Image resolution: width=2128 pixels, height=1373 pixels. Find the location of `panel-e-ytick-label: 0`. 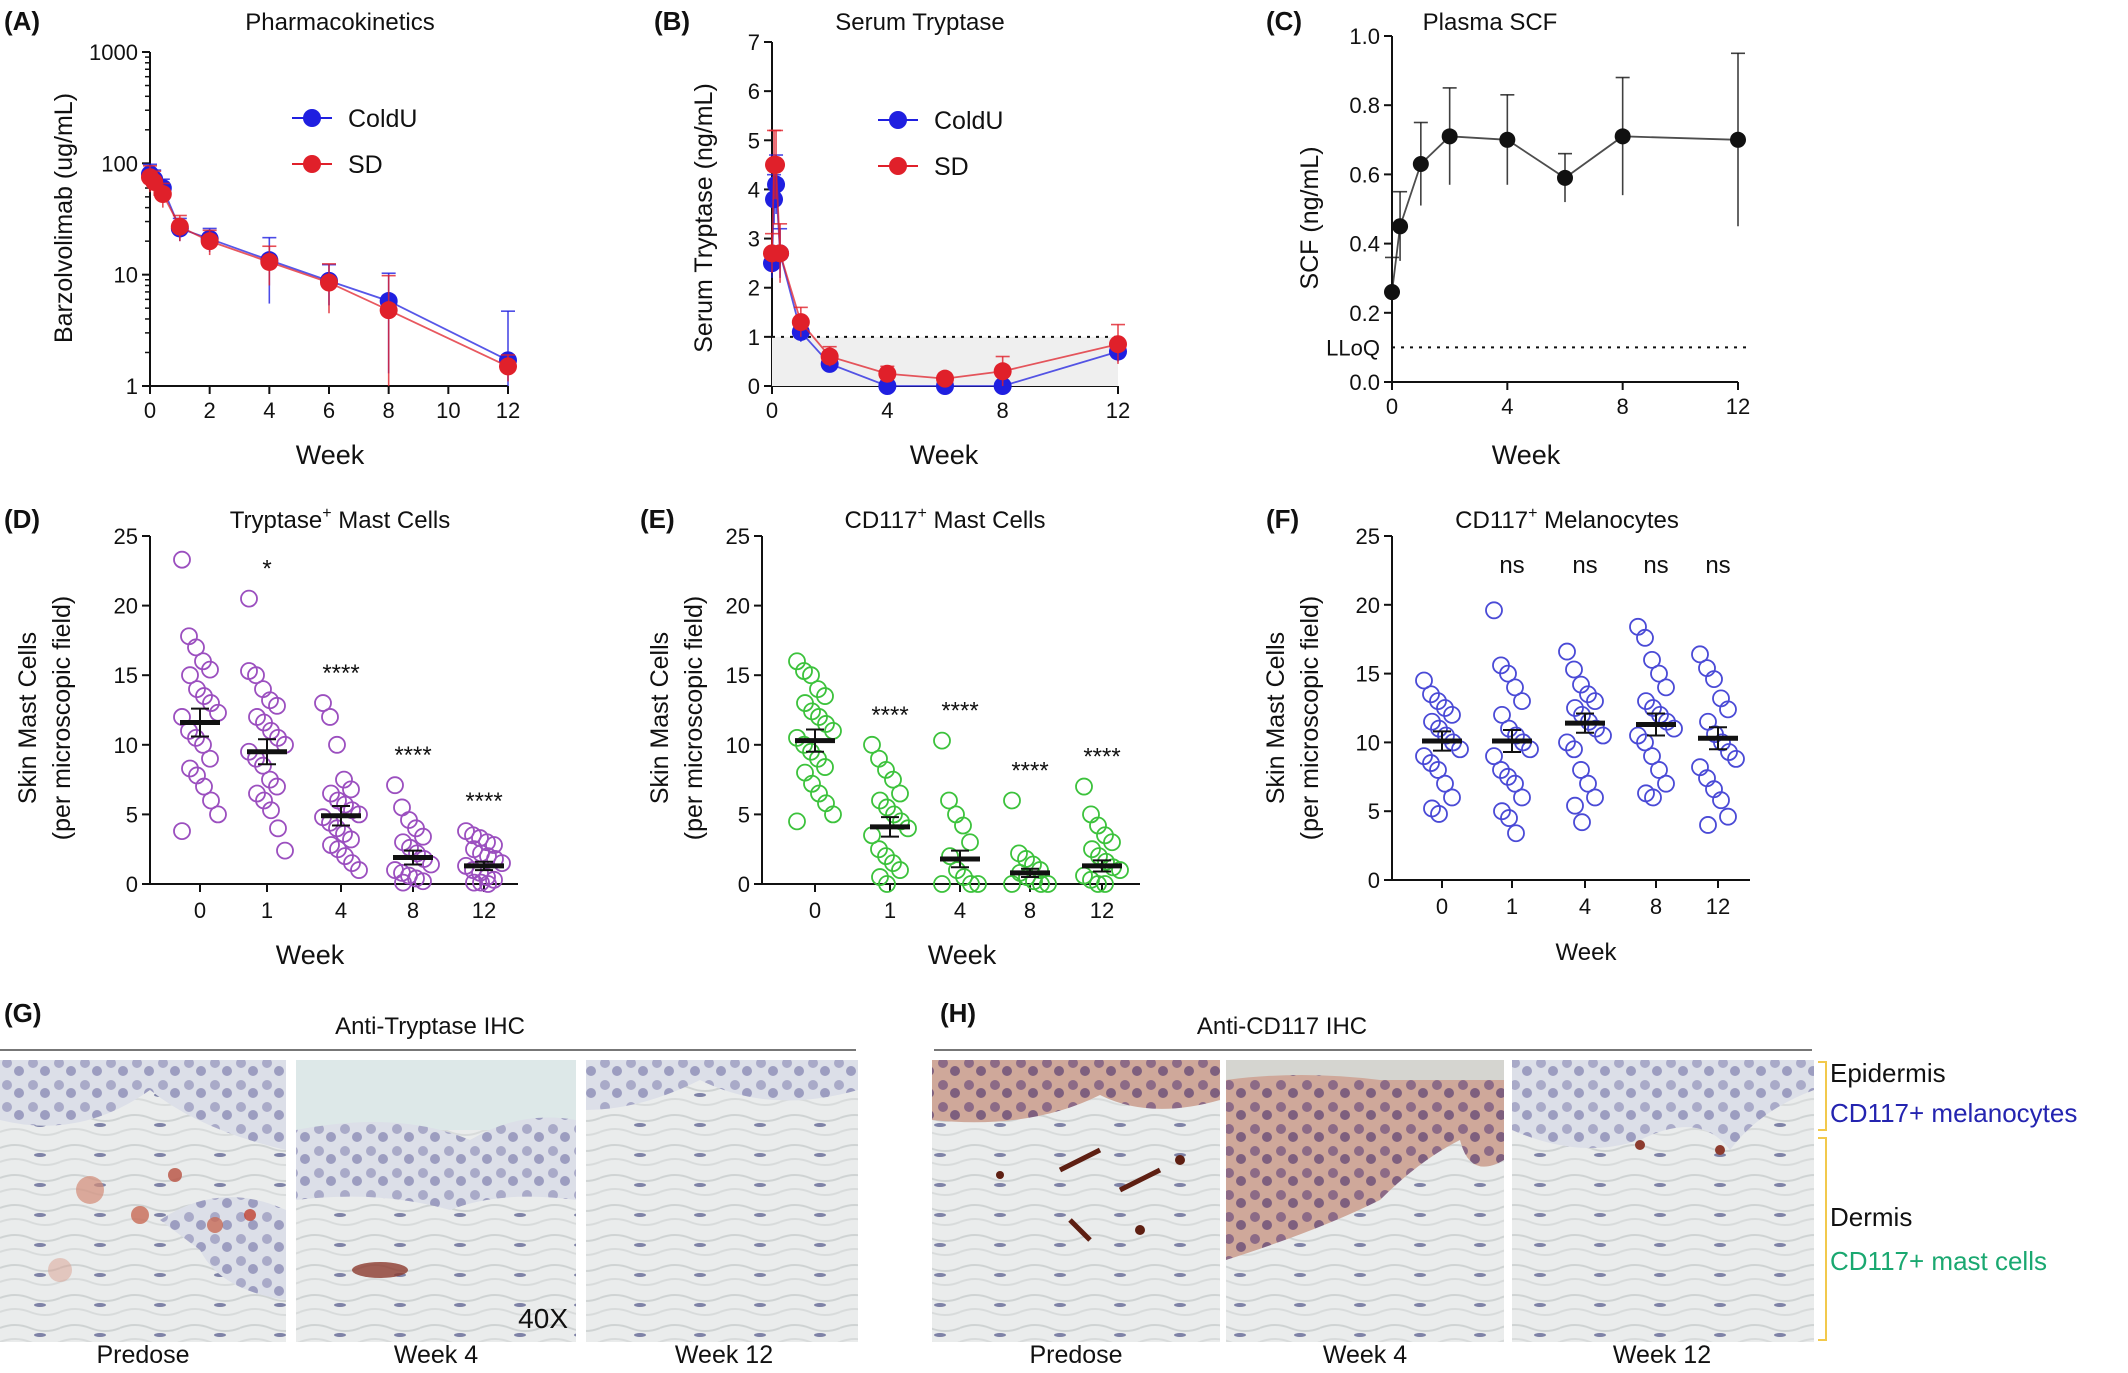

panel-e-ytick-label: 0 is located at coordinates (744, 884).